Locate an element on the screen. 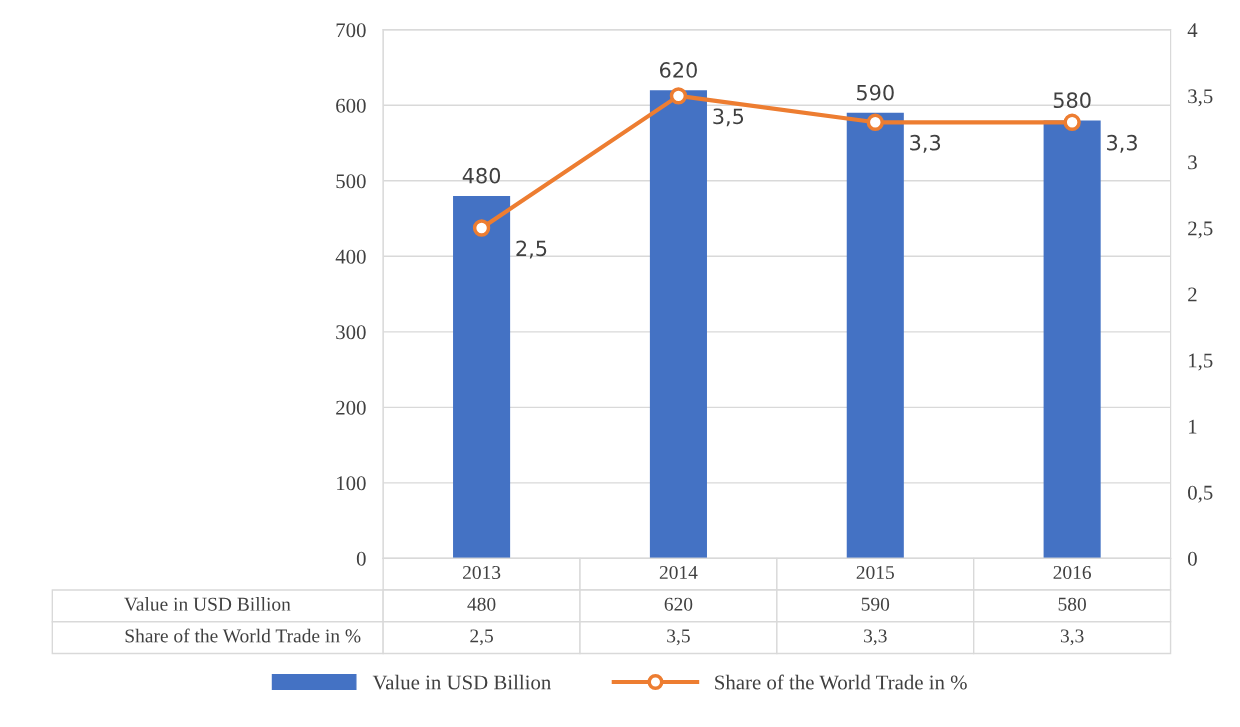 Image resolution: width=1240 pixels, height=727 pixels. y-tick-label: 200 is located at coordinates (351, 407).